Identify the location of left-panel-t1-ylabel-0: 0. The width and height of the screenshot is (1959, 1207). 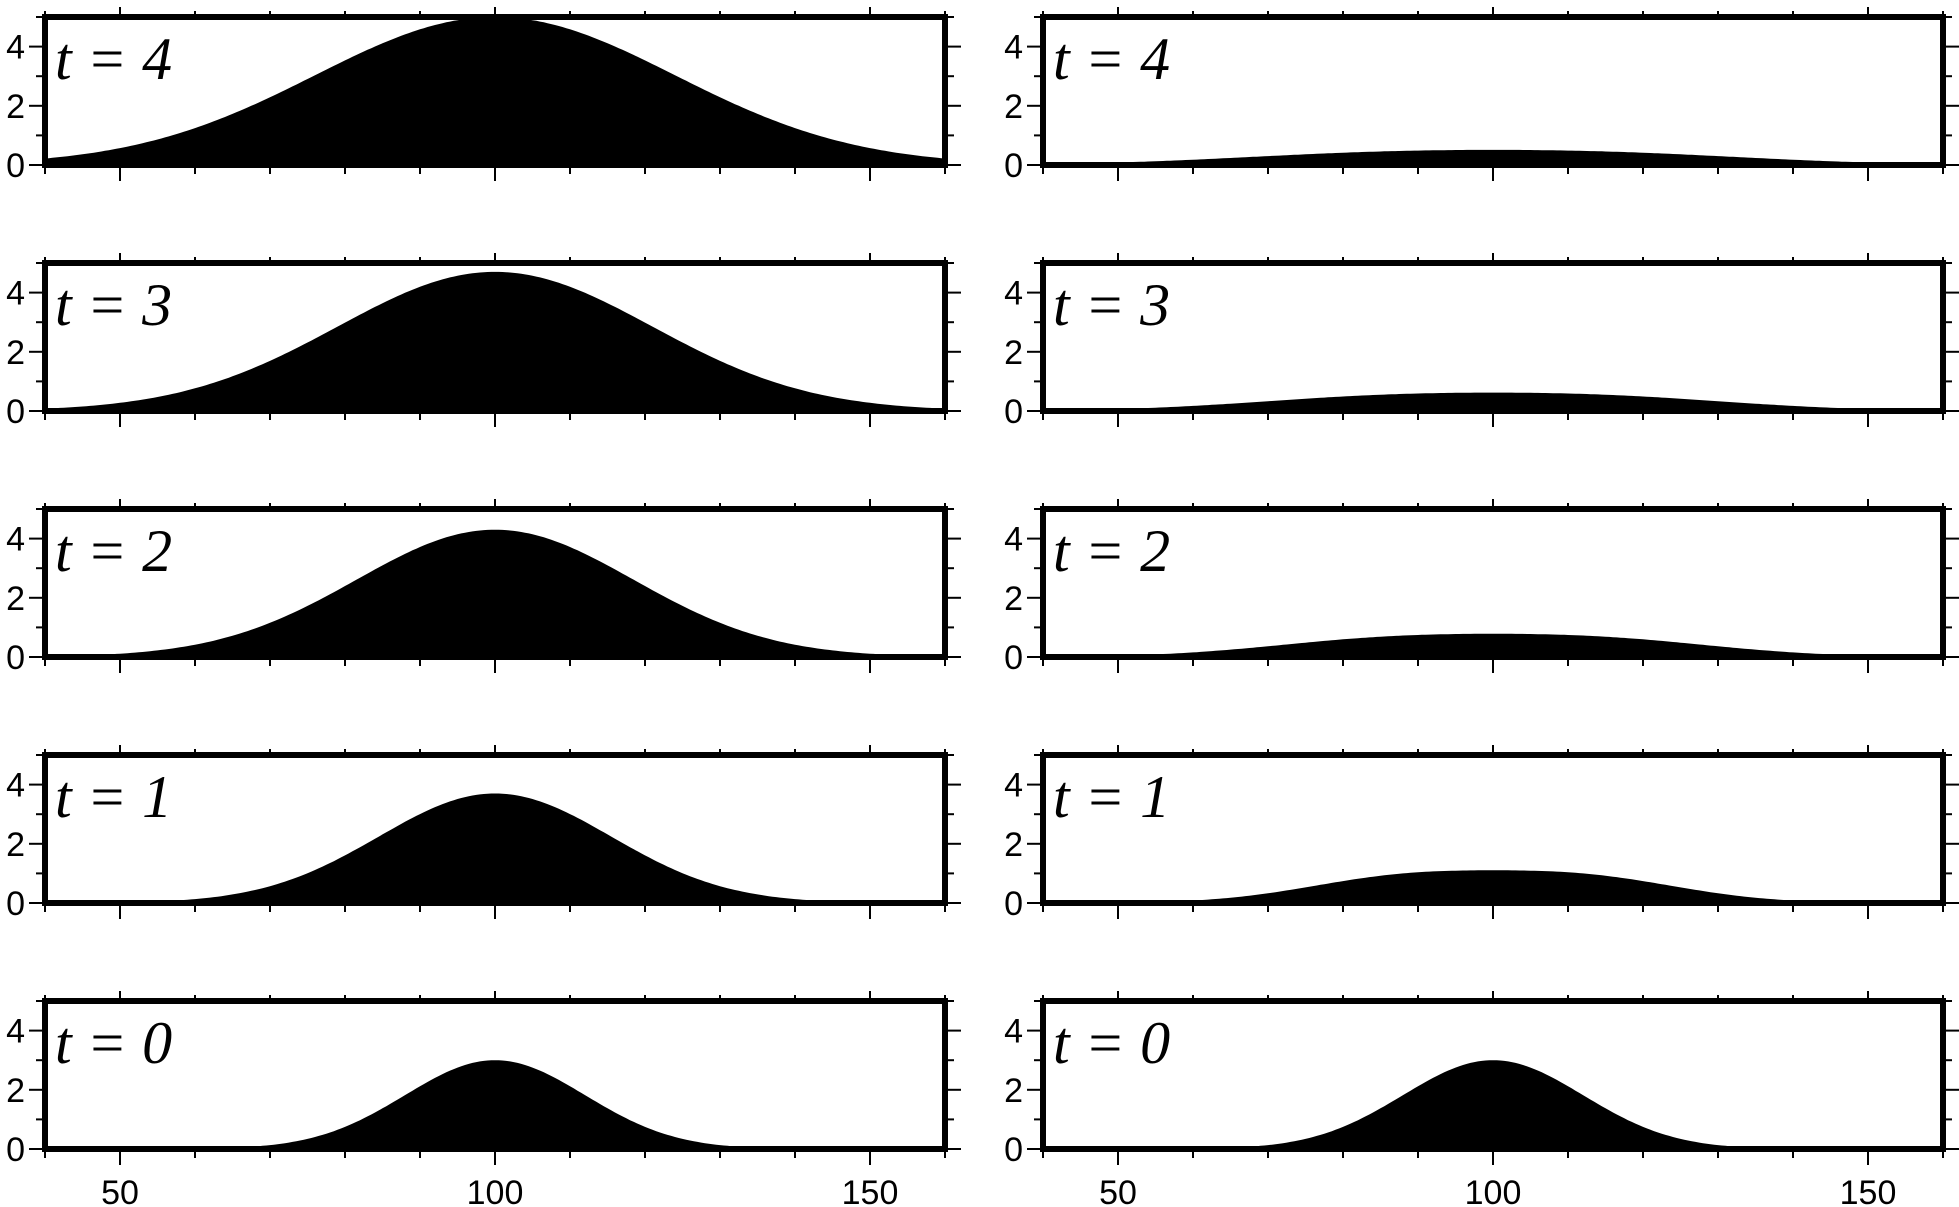
(15, 904).